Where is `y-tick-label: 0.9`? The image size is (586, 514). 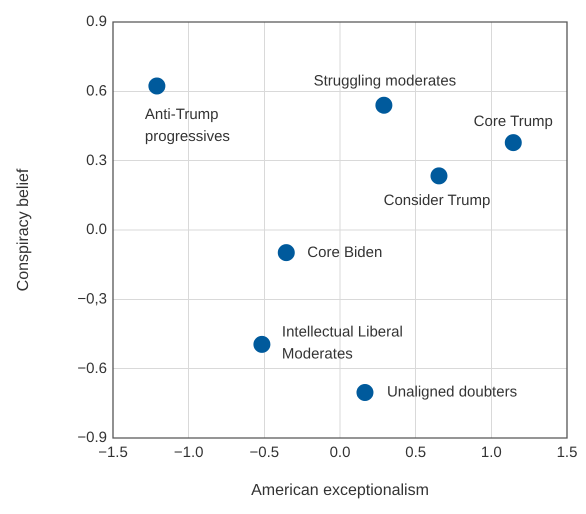 y-tick-label: 0.9 is located at coordinates (96, 21).